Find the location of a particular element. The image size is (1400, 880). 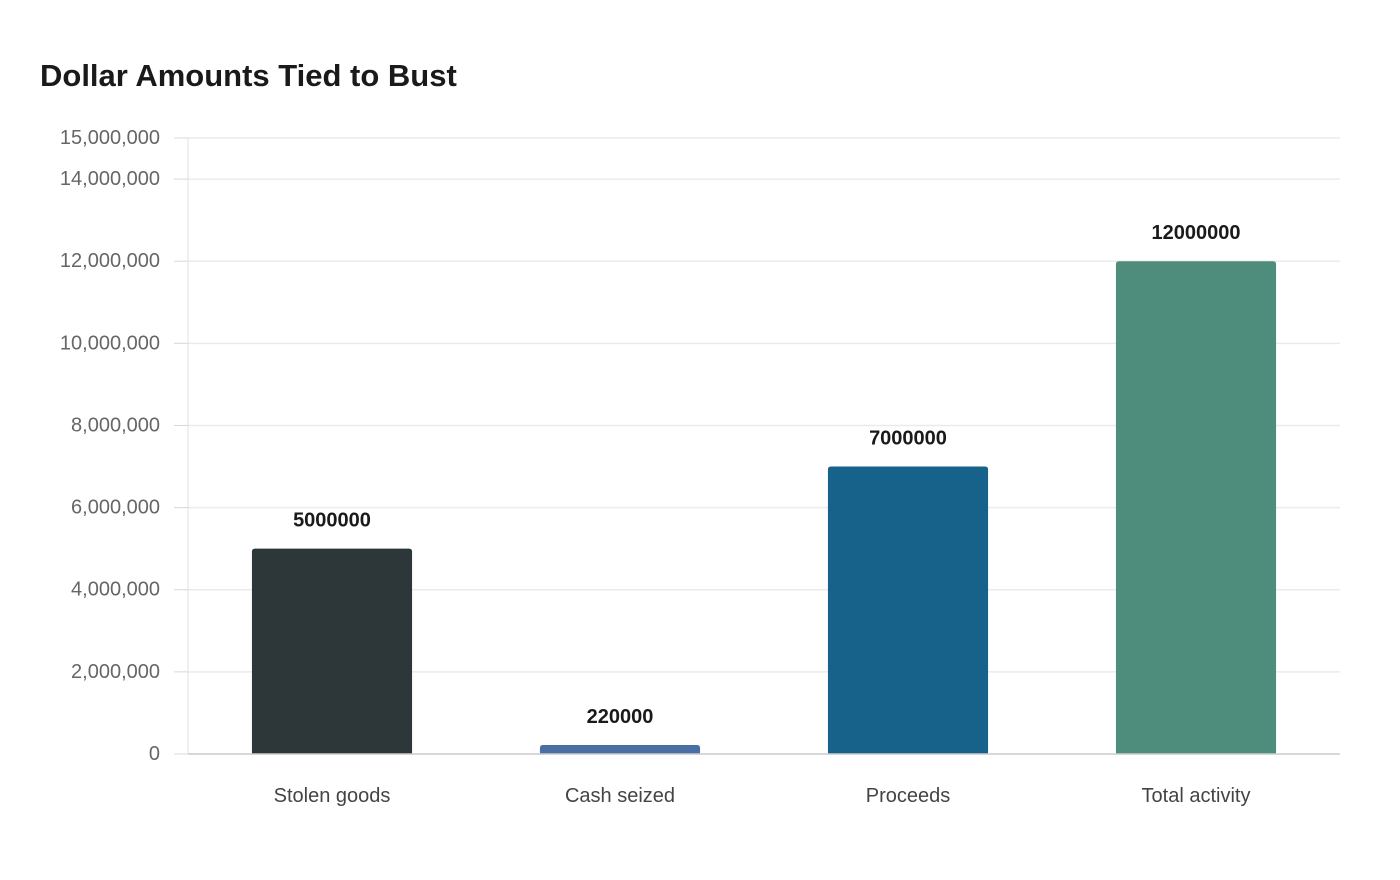

y-tick-label: 0 is located at coordinates (154, 754).